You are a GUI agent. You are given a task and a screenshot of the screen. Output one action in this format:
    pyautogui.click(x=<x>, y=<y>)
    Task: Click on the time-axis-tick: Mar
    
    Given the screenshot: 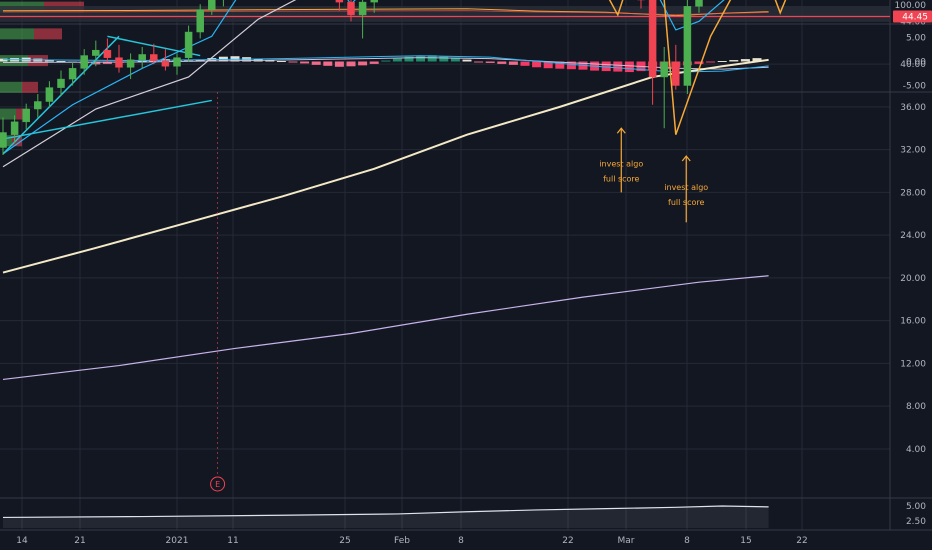 What is the action you would take?
    pyautogui.click(x=626, y=541)
    